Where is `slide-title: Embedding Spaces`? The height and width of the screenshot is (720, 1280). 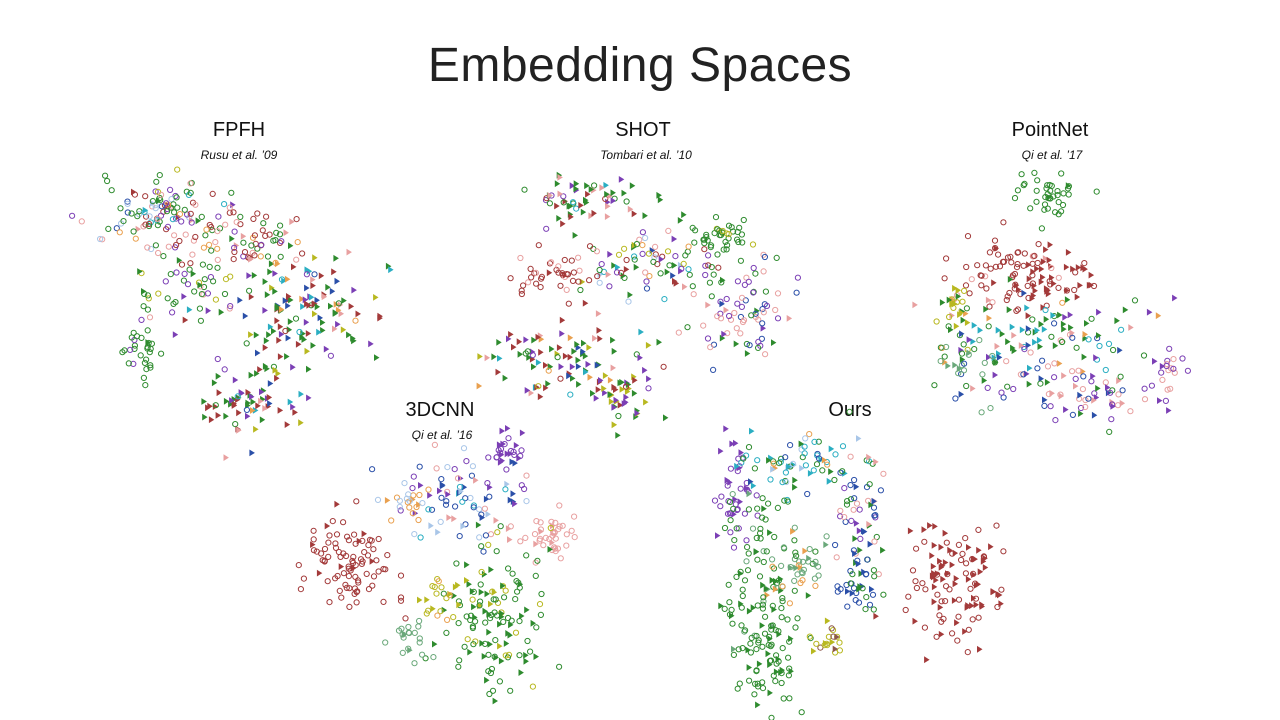
slide-title: Embedding Spaces is located at coordinates (640, 65).